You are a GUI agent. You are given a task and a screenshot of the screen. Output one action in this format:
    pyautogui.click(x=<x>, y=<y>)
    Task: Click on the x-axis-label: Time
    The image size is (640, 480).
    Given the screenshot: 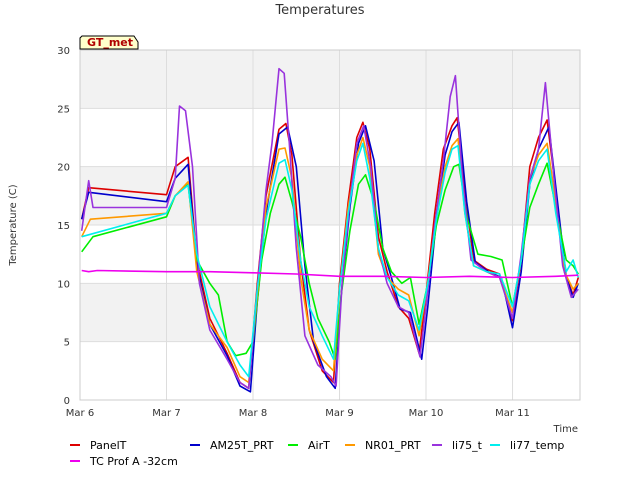 What is the action you would take?
    pyautogui.click(x=565, y=429)
    